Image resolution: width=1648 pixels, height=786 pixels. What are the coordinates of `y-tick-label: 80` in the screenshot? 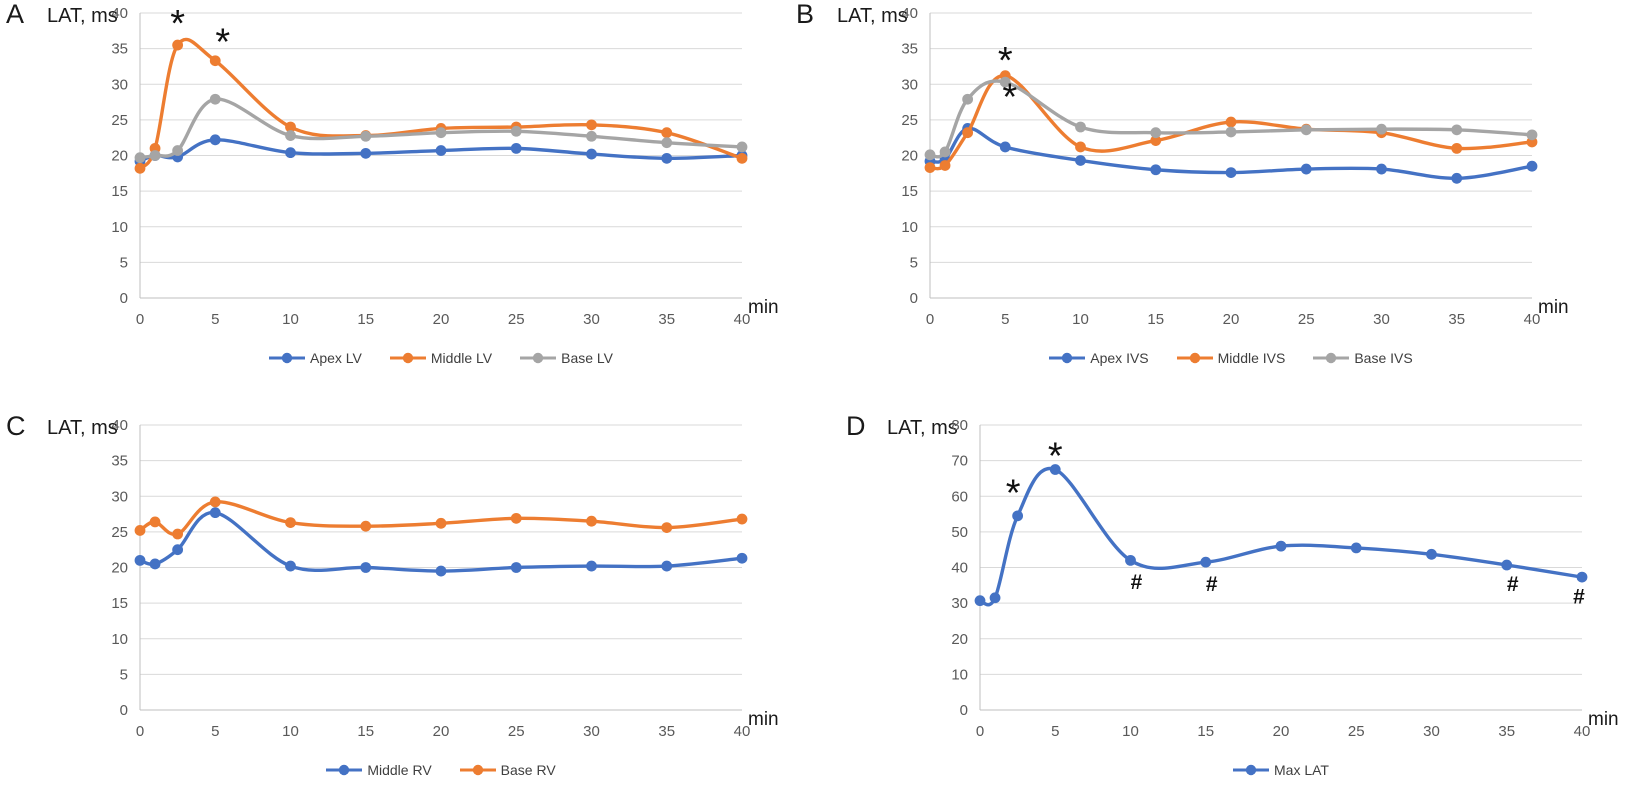 It's located at (959, 425).